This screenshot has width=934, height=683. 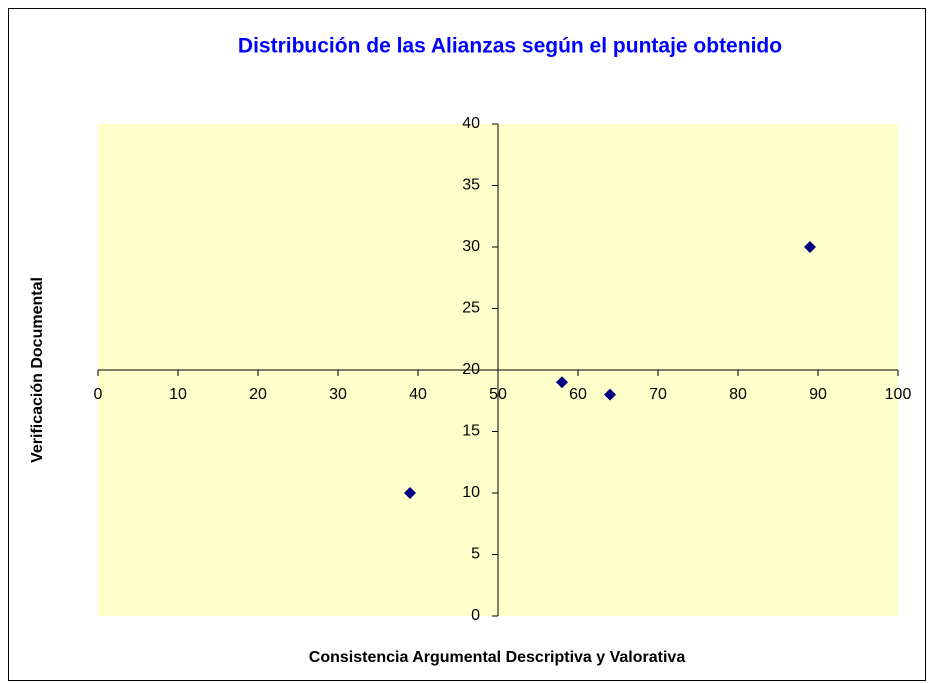 What do you see at coordinates (738, 394) in the screenshot?
I see `x-tick-label: 80` at bounding box center [738, 394].